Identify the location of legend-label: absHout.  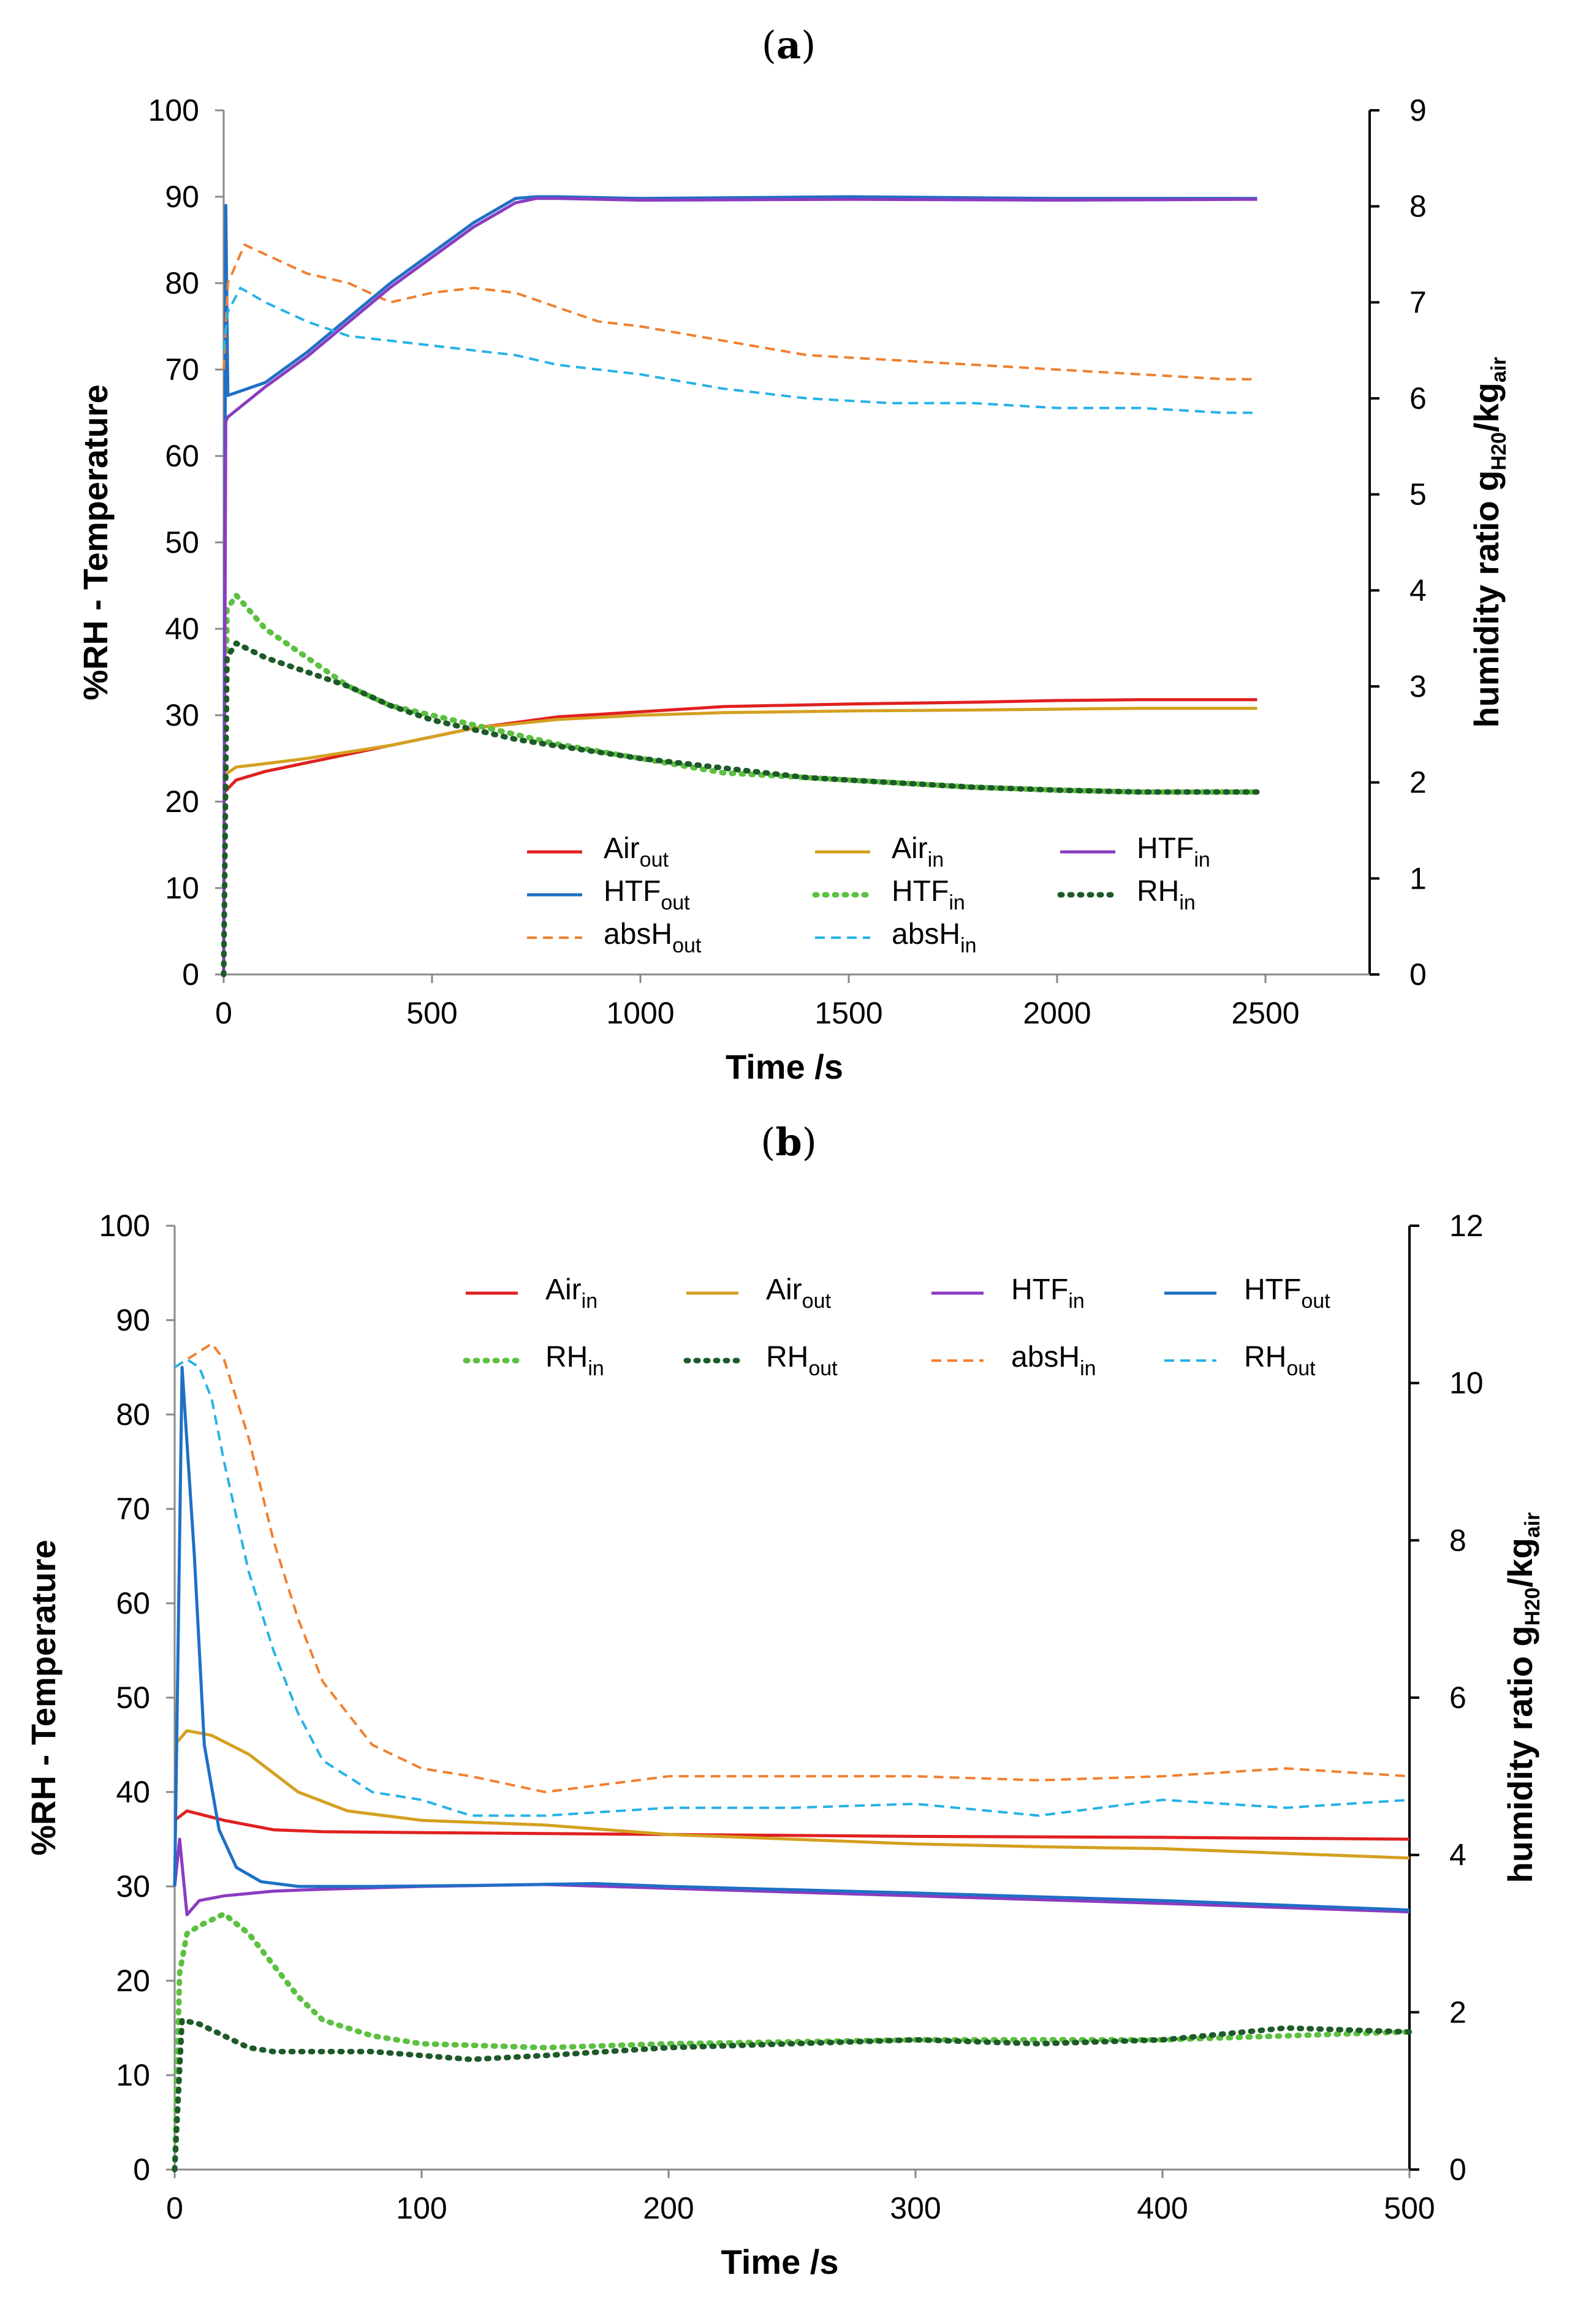
(653, 937).